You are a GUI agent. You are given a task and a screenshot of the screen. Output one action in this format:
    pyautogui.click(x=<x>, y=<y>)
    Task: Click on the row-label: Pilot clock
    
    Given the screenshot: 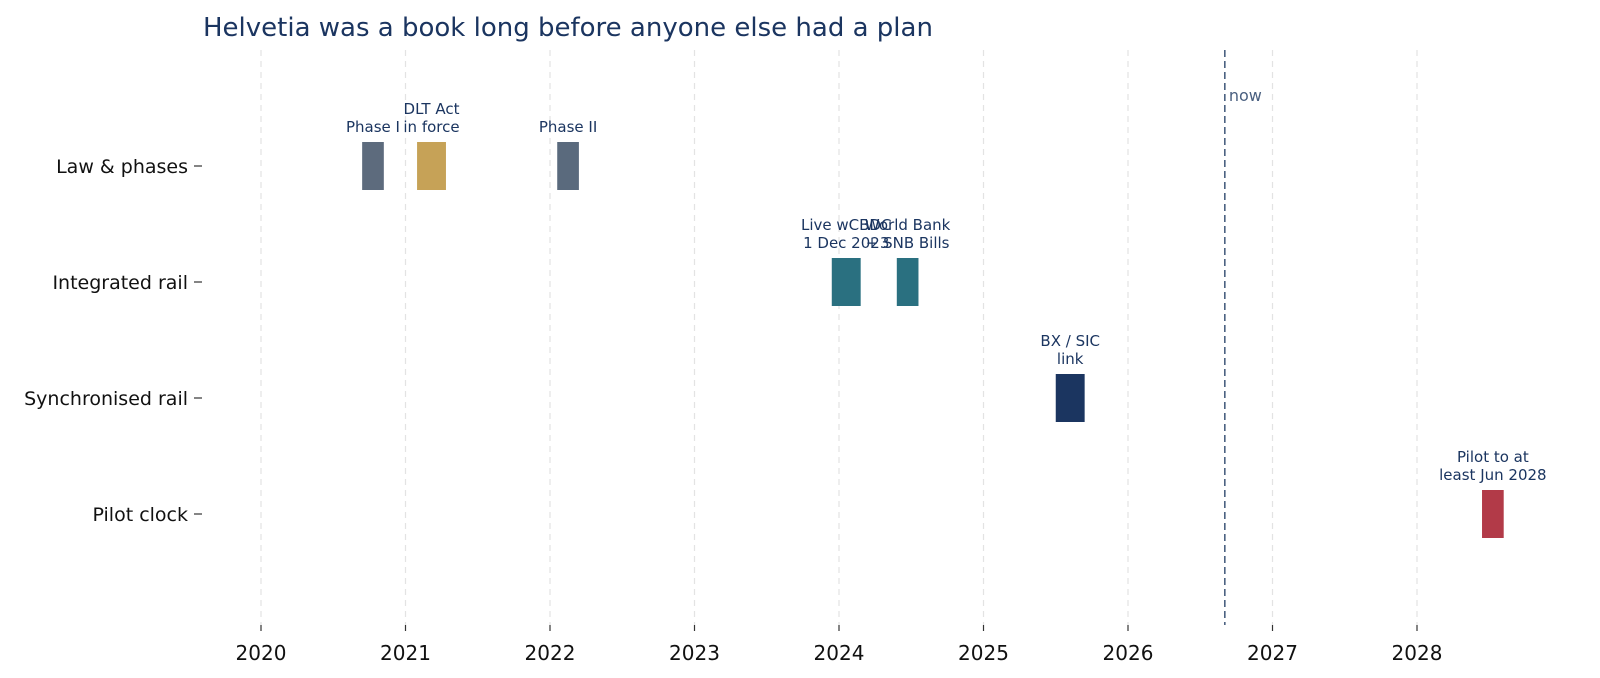 What is the action you would take?
    pyautogui.click(x=140, y=515)
    